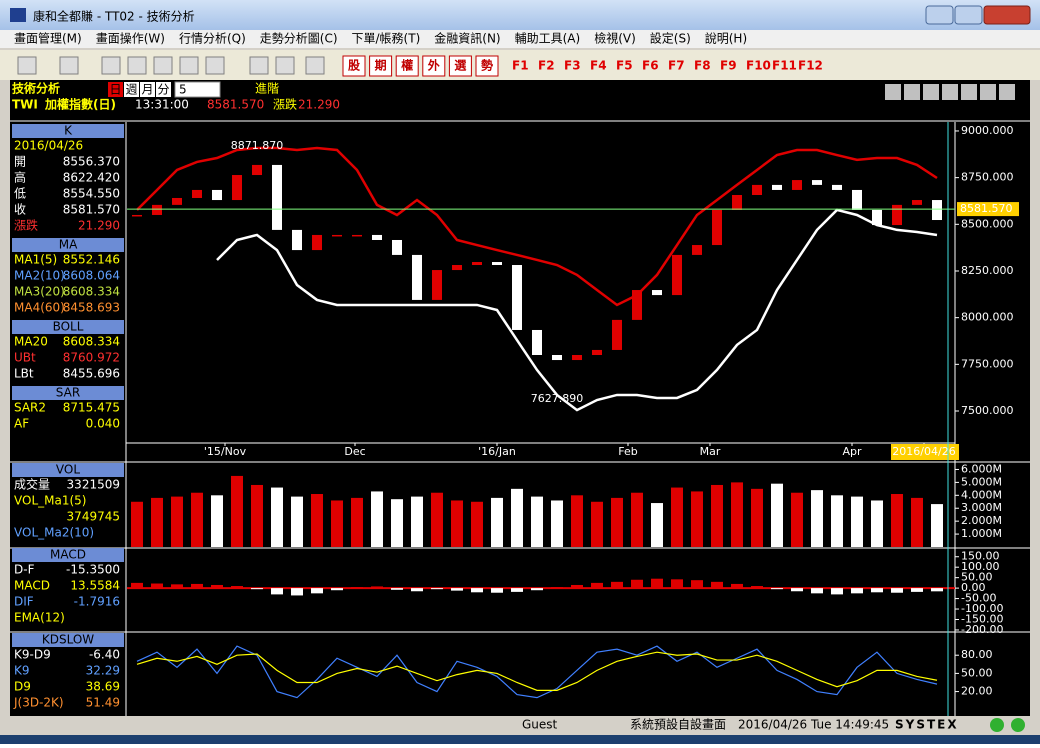 This screenshot has height=748, width=1040. I want to click on info-value: 3749745, so click(93, 517).